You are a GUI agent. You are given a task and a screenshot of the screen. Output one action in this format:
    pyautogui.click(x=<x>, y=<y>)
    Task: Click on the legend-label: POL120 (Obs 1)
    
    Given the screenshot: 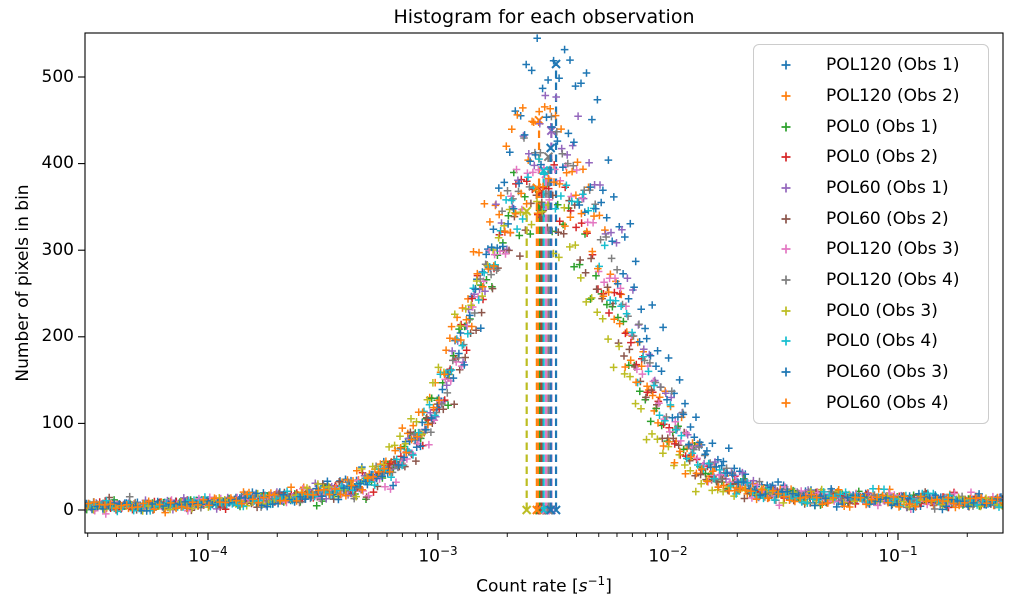 What is the action you would take?
    pyautogui.click(x=893, y=65)
    